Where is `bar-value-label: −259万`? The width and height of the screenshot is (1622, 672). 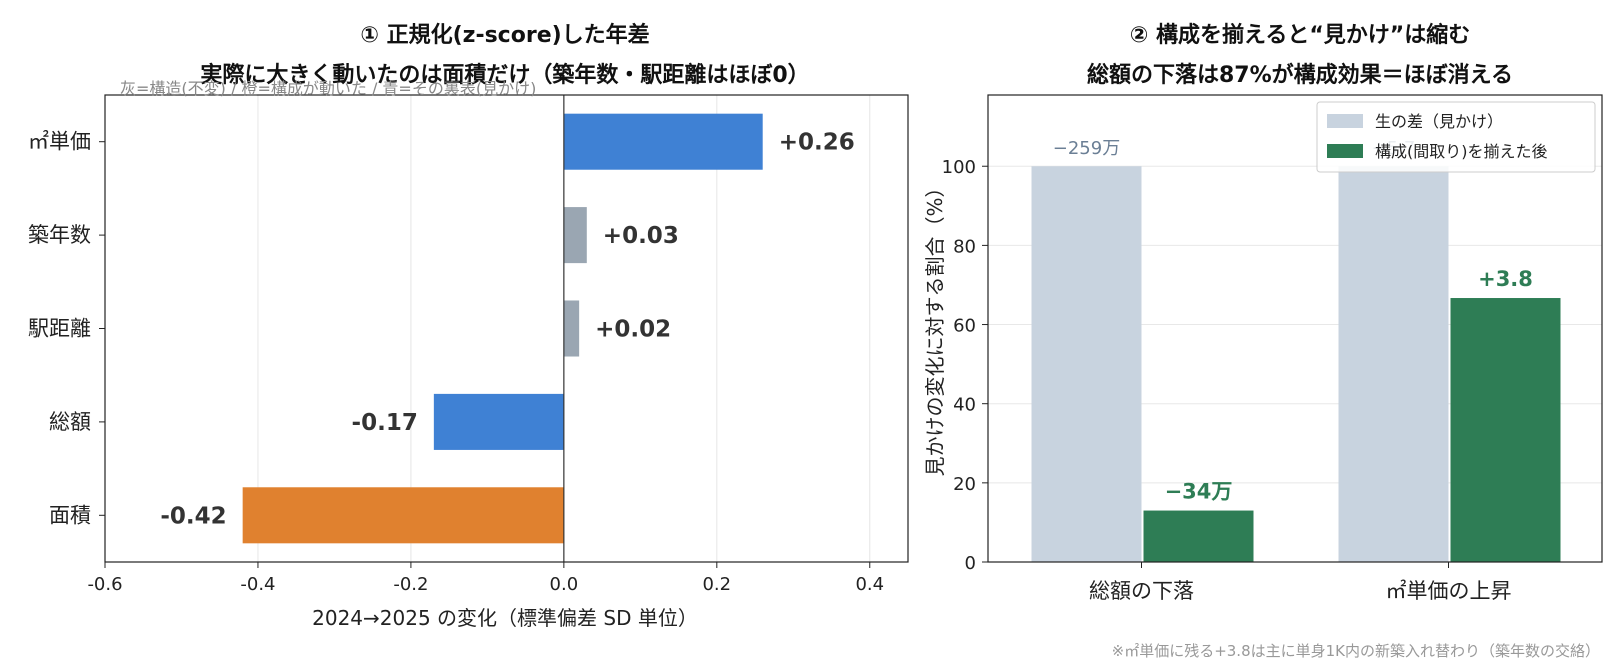 bar-value-label: −259万 is located at coordinates (1086, 148).